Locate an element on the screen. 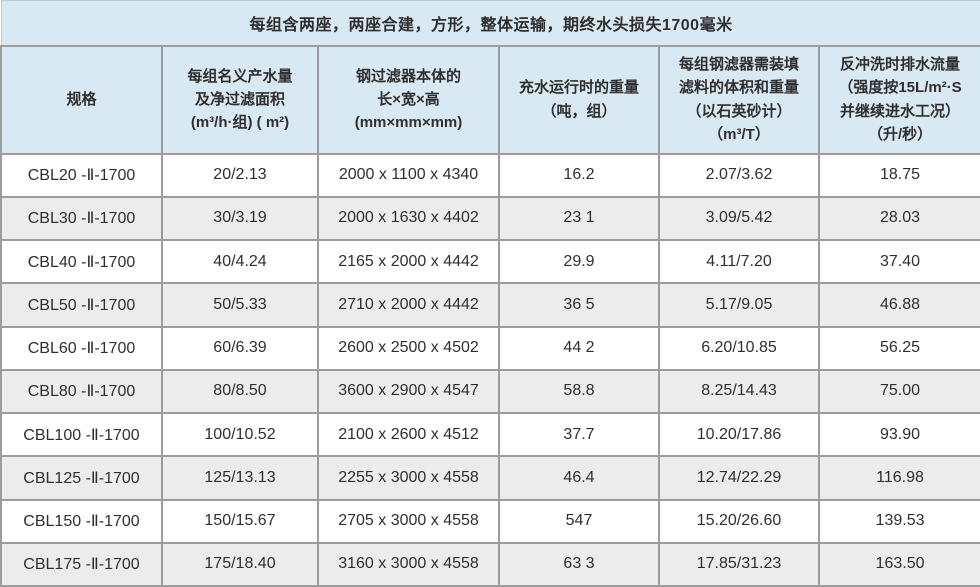 This screenshot has width=980, height=587. cell-media: 5.17/9.05 is located at coordinates (739, 305).